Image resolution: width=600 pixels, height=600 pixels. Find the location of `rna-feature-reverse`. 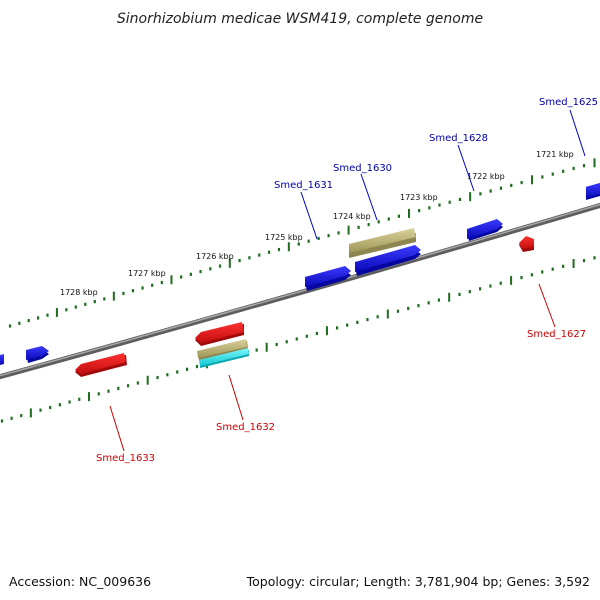

rna-feature-reverse is located at coordinates (222, 350).